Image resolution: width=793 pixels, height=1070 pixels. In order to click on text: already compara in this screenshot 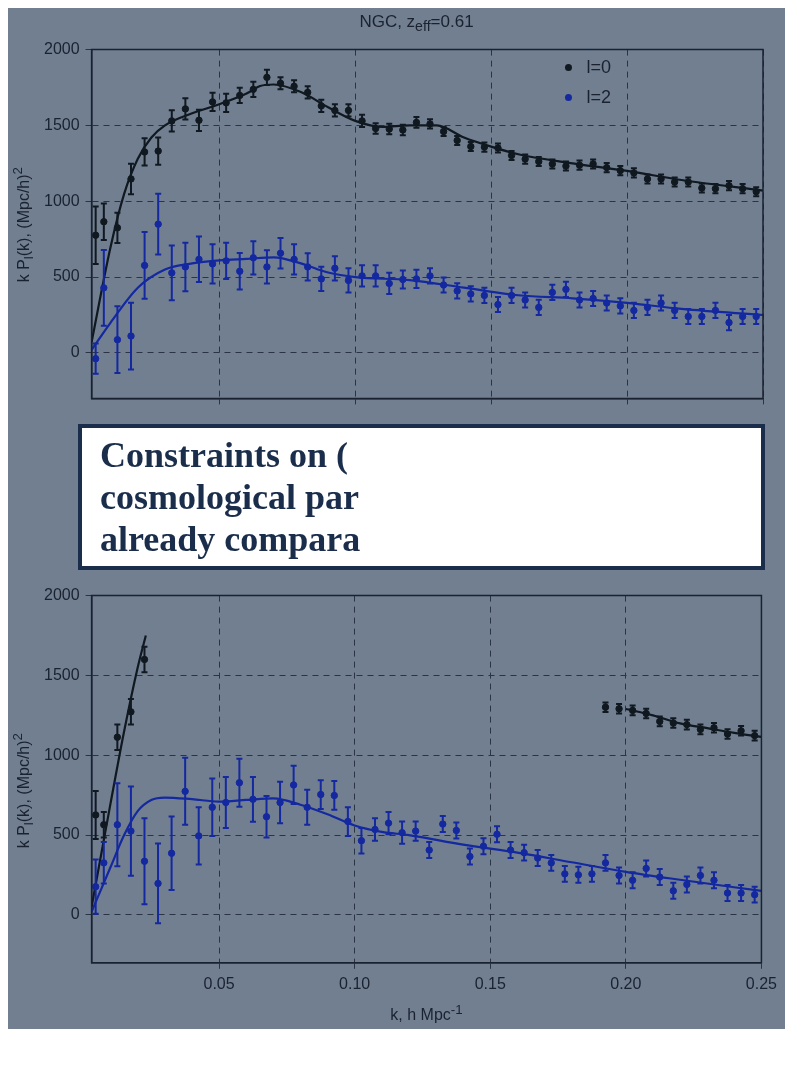, I will do `click(231, 539)`.